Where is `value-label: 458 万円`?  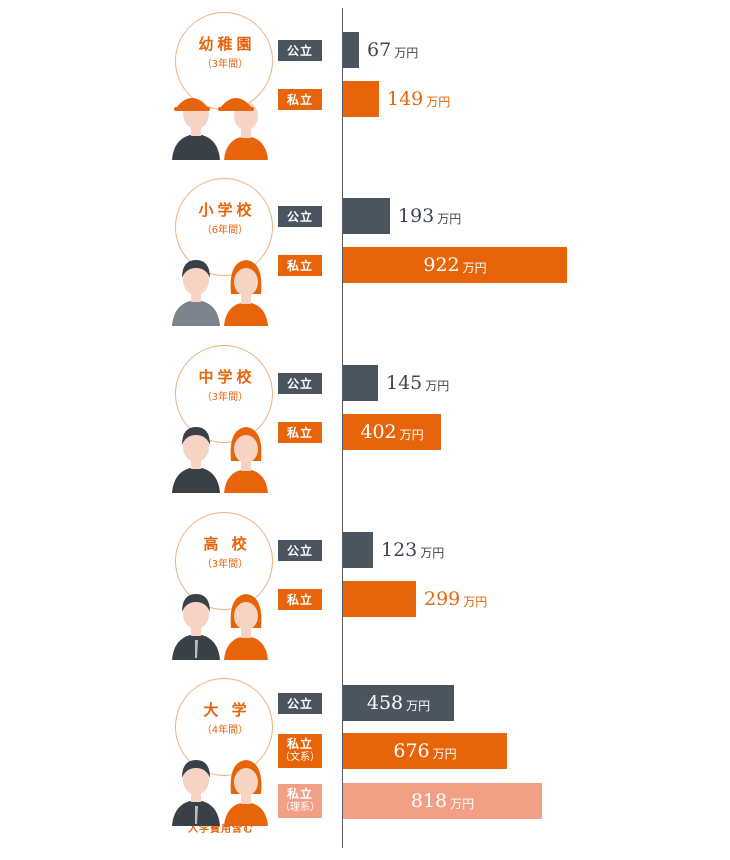
value-label: 458 万円 is located at coordinates (398, 703).